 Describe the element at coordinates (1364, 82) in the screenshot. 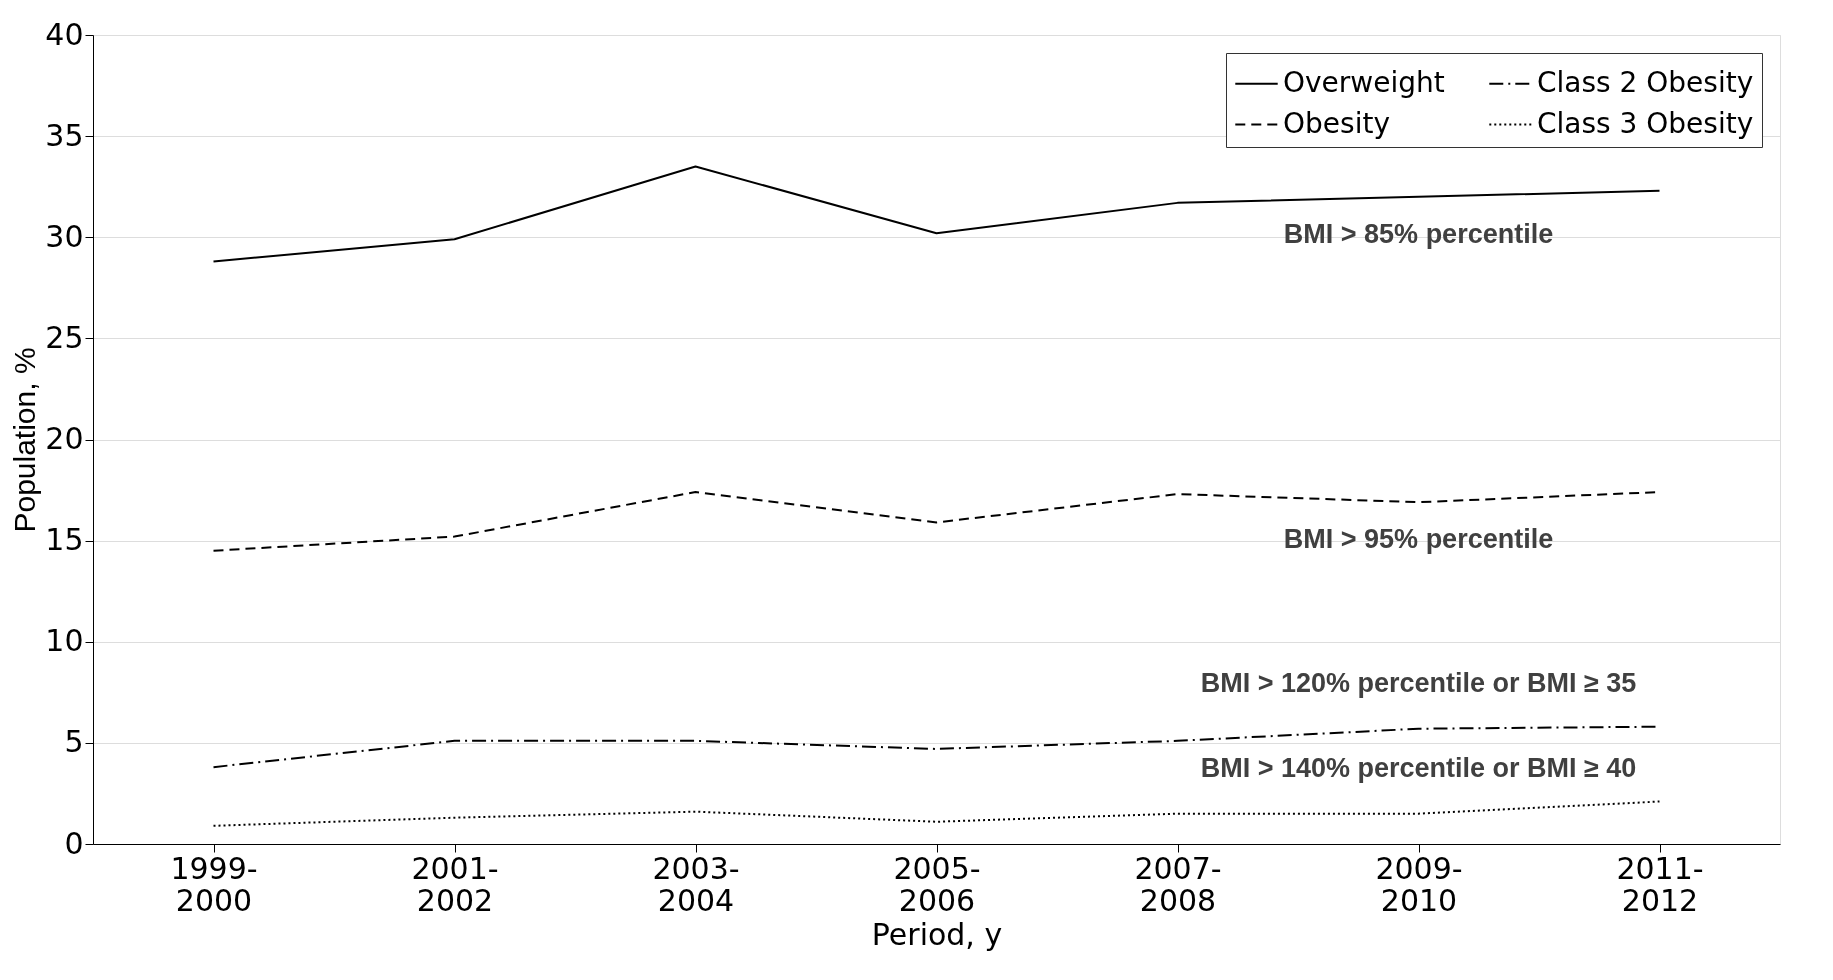

I see `legend-label: Overweight` at that location.